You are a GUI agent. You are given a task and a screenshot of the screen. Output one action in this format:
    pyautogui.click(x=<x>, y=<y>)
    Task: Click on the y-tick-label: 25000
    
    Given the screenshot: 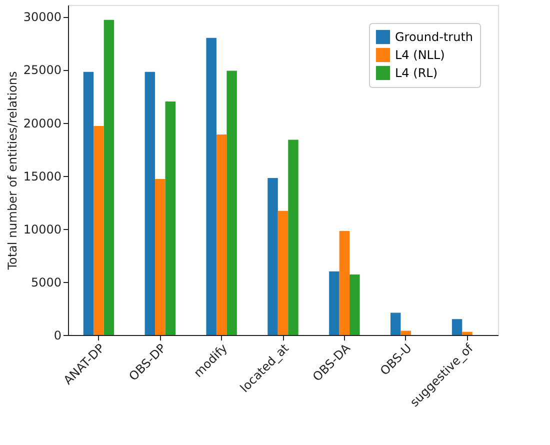 What is the action you would take?
    pyautogui.click(x=42, y=70)
    